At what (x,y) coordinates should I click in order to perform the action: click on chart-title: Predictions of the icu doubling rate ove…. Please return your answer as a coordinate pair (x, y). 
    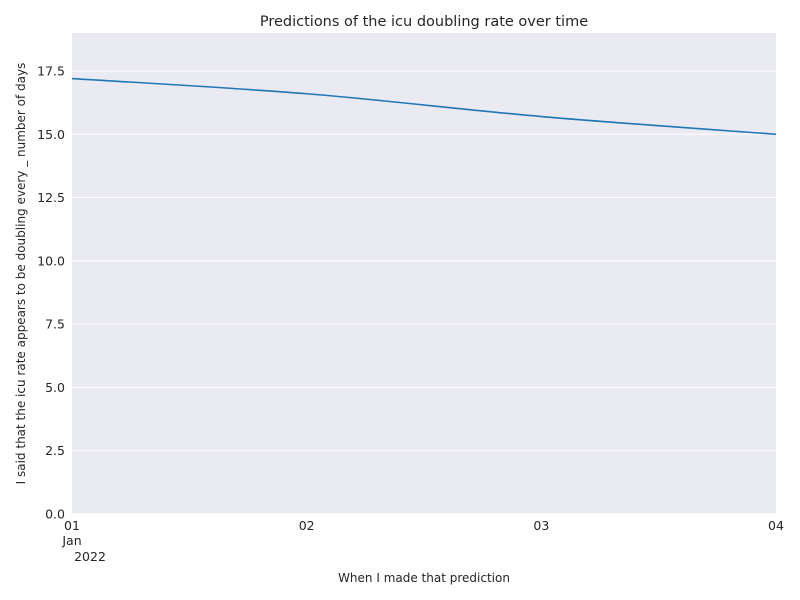
    Looking at the image, I should click on (424, 22).